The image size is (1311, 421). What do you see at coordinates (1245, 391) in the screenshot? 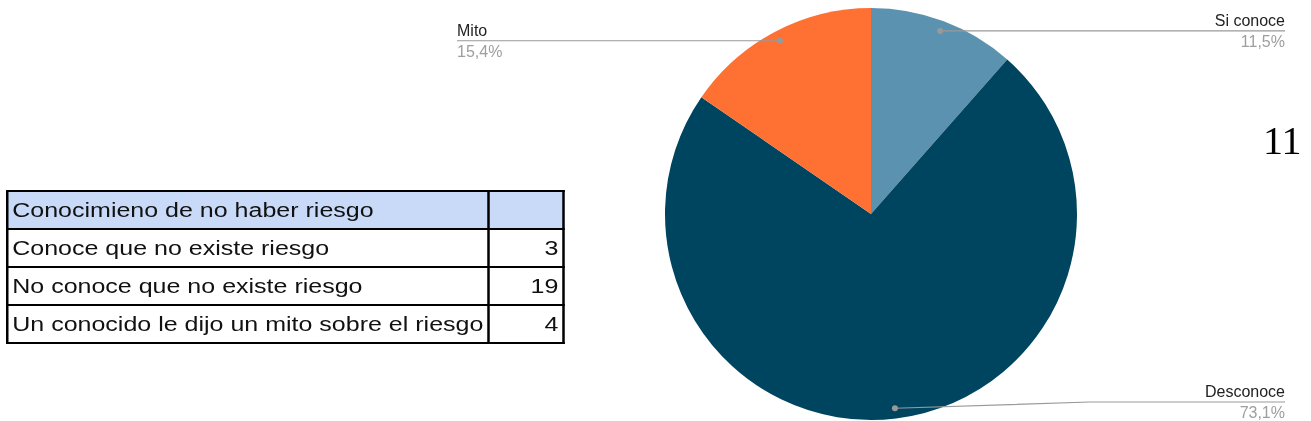
I see `slice-label: Desconoce` at bounding box center [1245, 391].